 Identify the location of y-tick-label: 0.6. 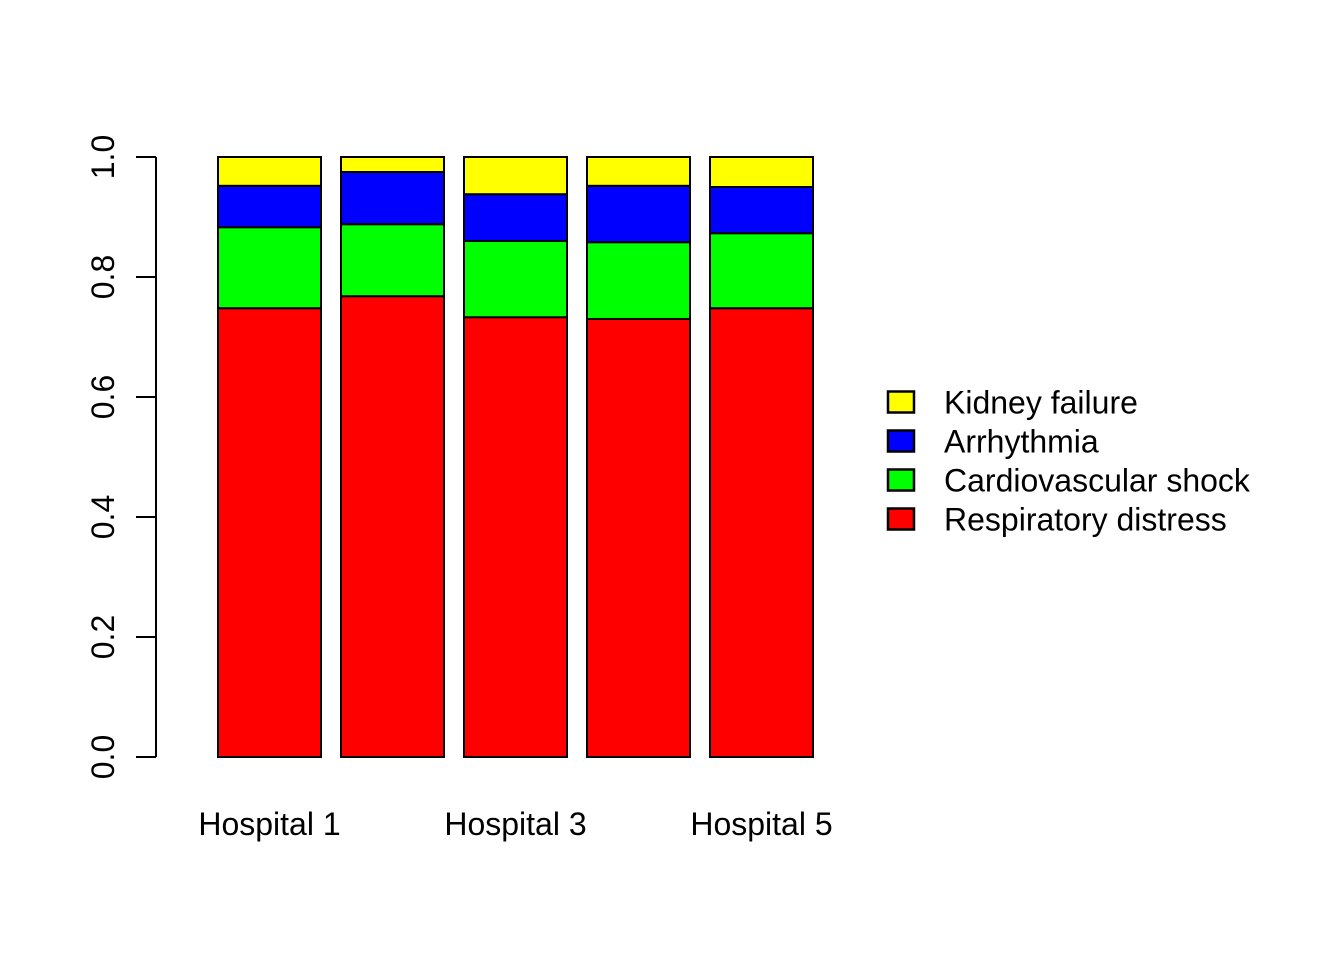
(103, 397).